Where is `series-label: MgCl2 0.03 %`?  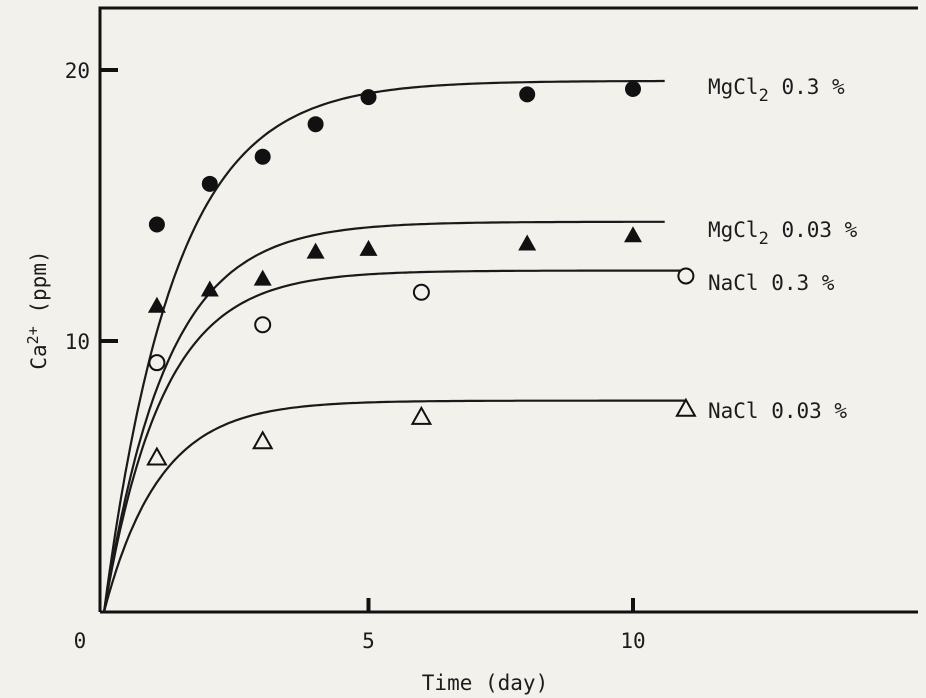 series-label: MgCl2 0.03 % is located at coordinates (783, 233).